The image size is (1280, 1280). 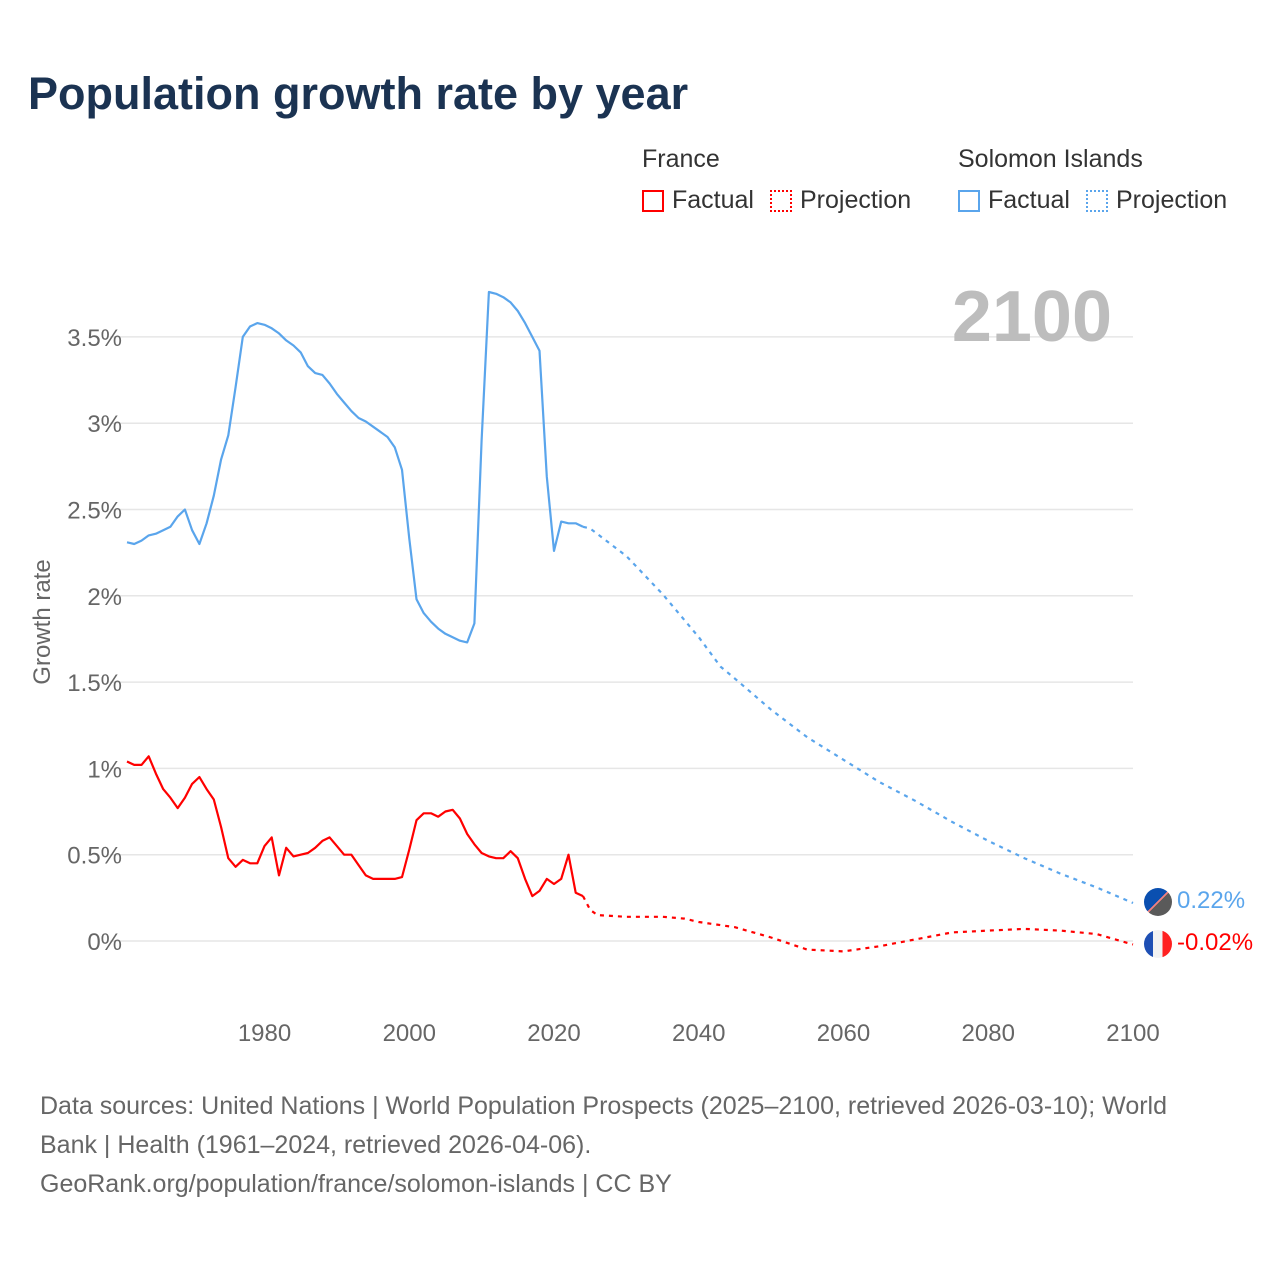 I want to click on france-flag-icon, so click(x=1158, y=944).